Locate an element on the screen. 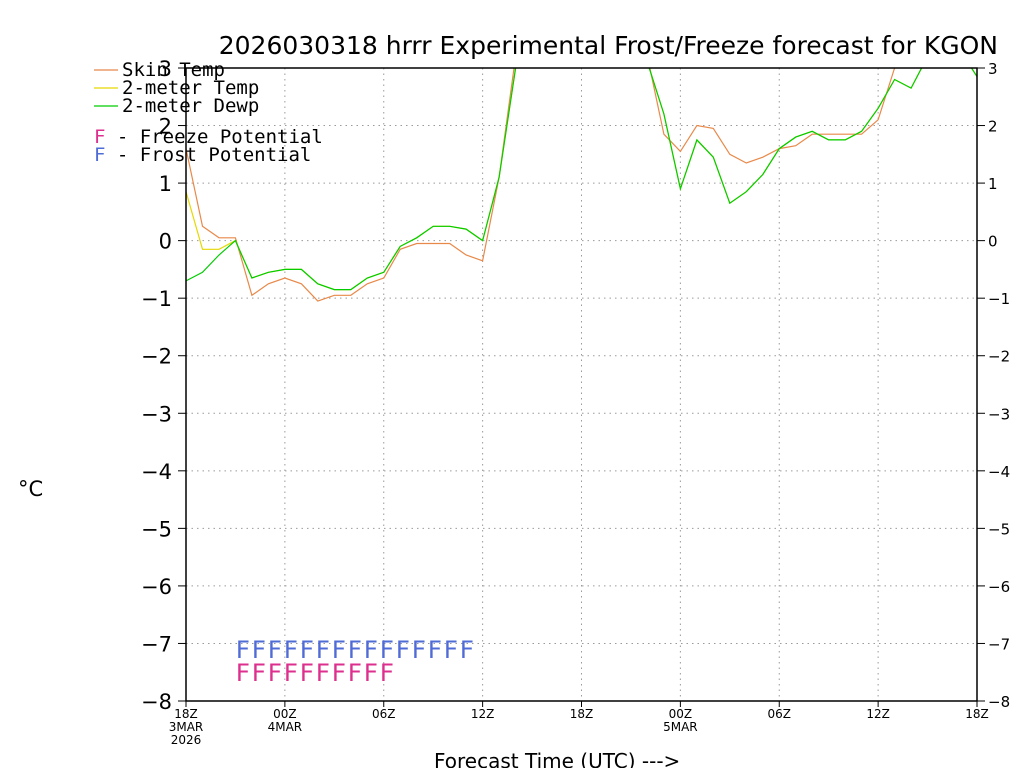  y-tick-label-right: −7 is located at coordinates (999, 644).